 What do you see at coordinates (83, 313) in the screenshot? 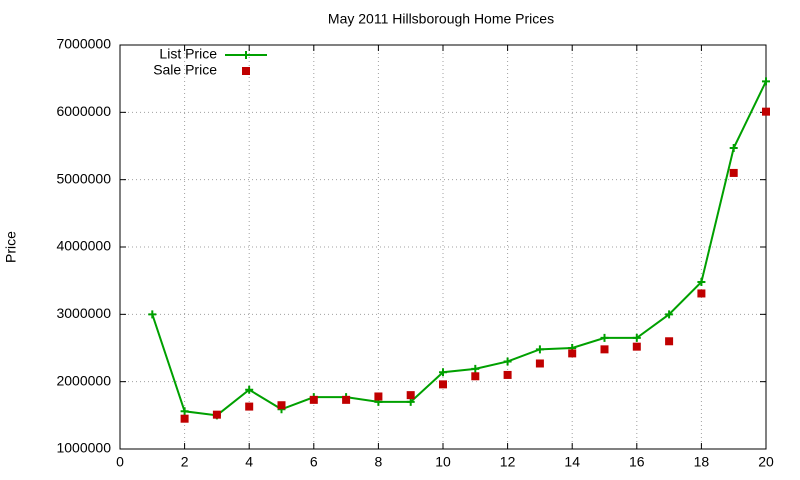
I see `y-tick-label: 3000000` at bounding box center [83, 313].